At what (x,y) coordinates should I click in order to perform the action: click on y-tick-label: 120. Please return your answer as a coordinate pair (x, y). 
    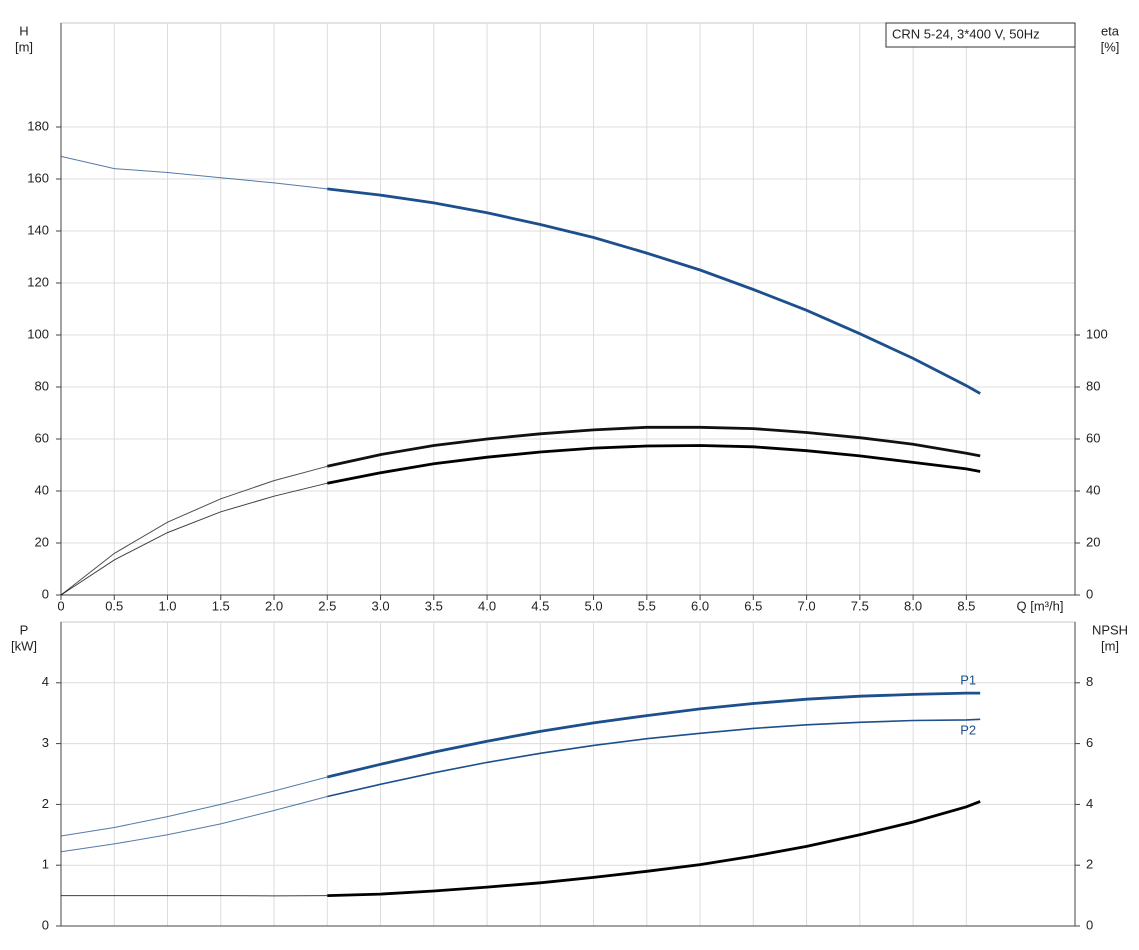
    Looking at the image, I should click on (38, 281).